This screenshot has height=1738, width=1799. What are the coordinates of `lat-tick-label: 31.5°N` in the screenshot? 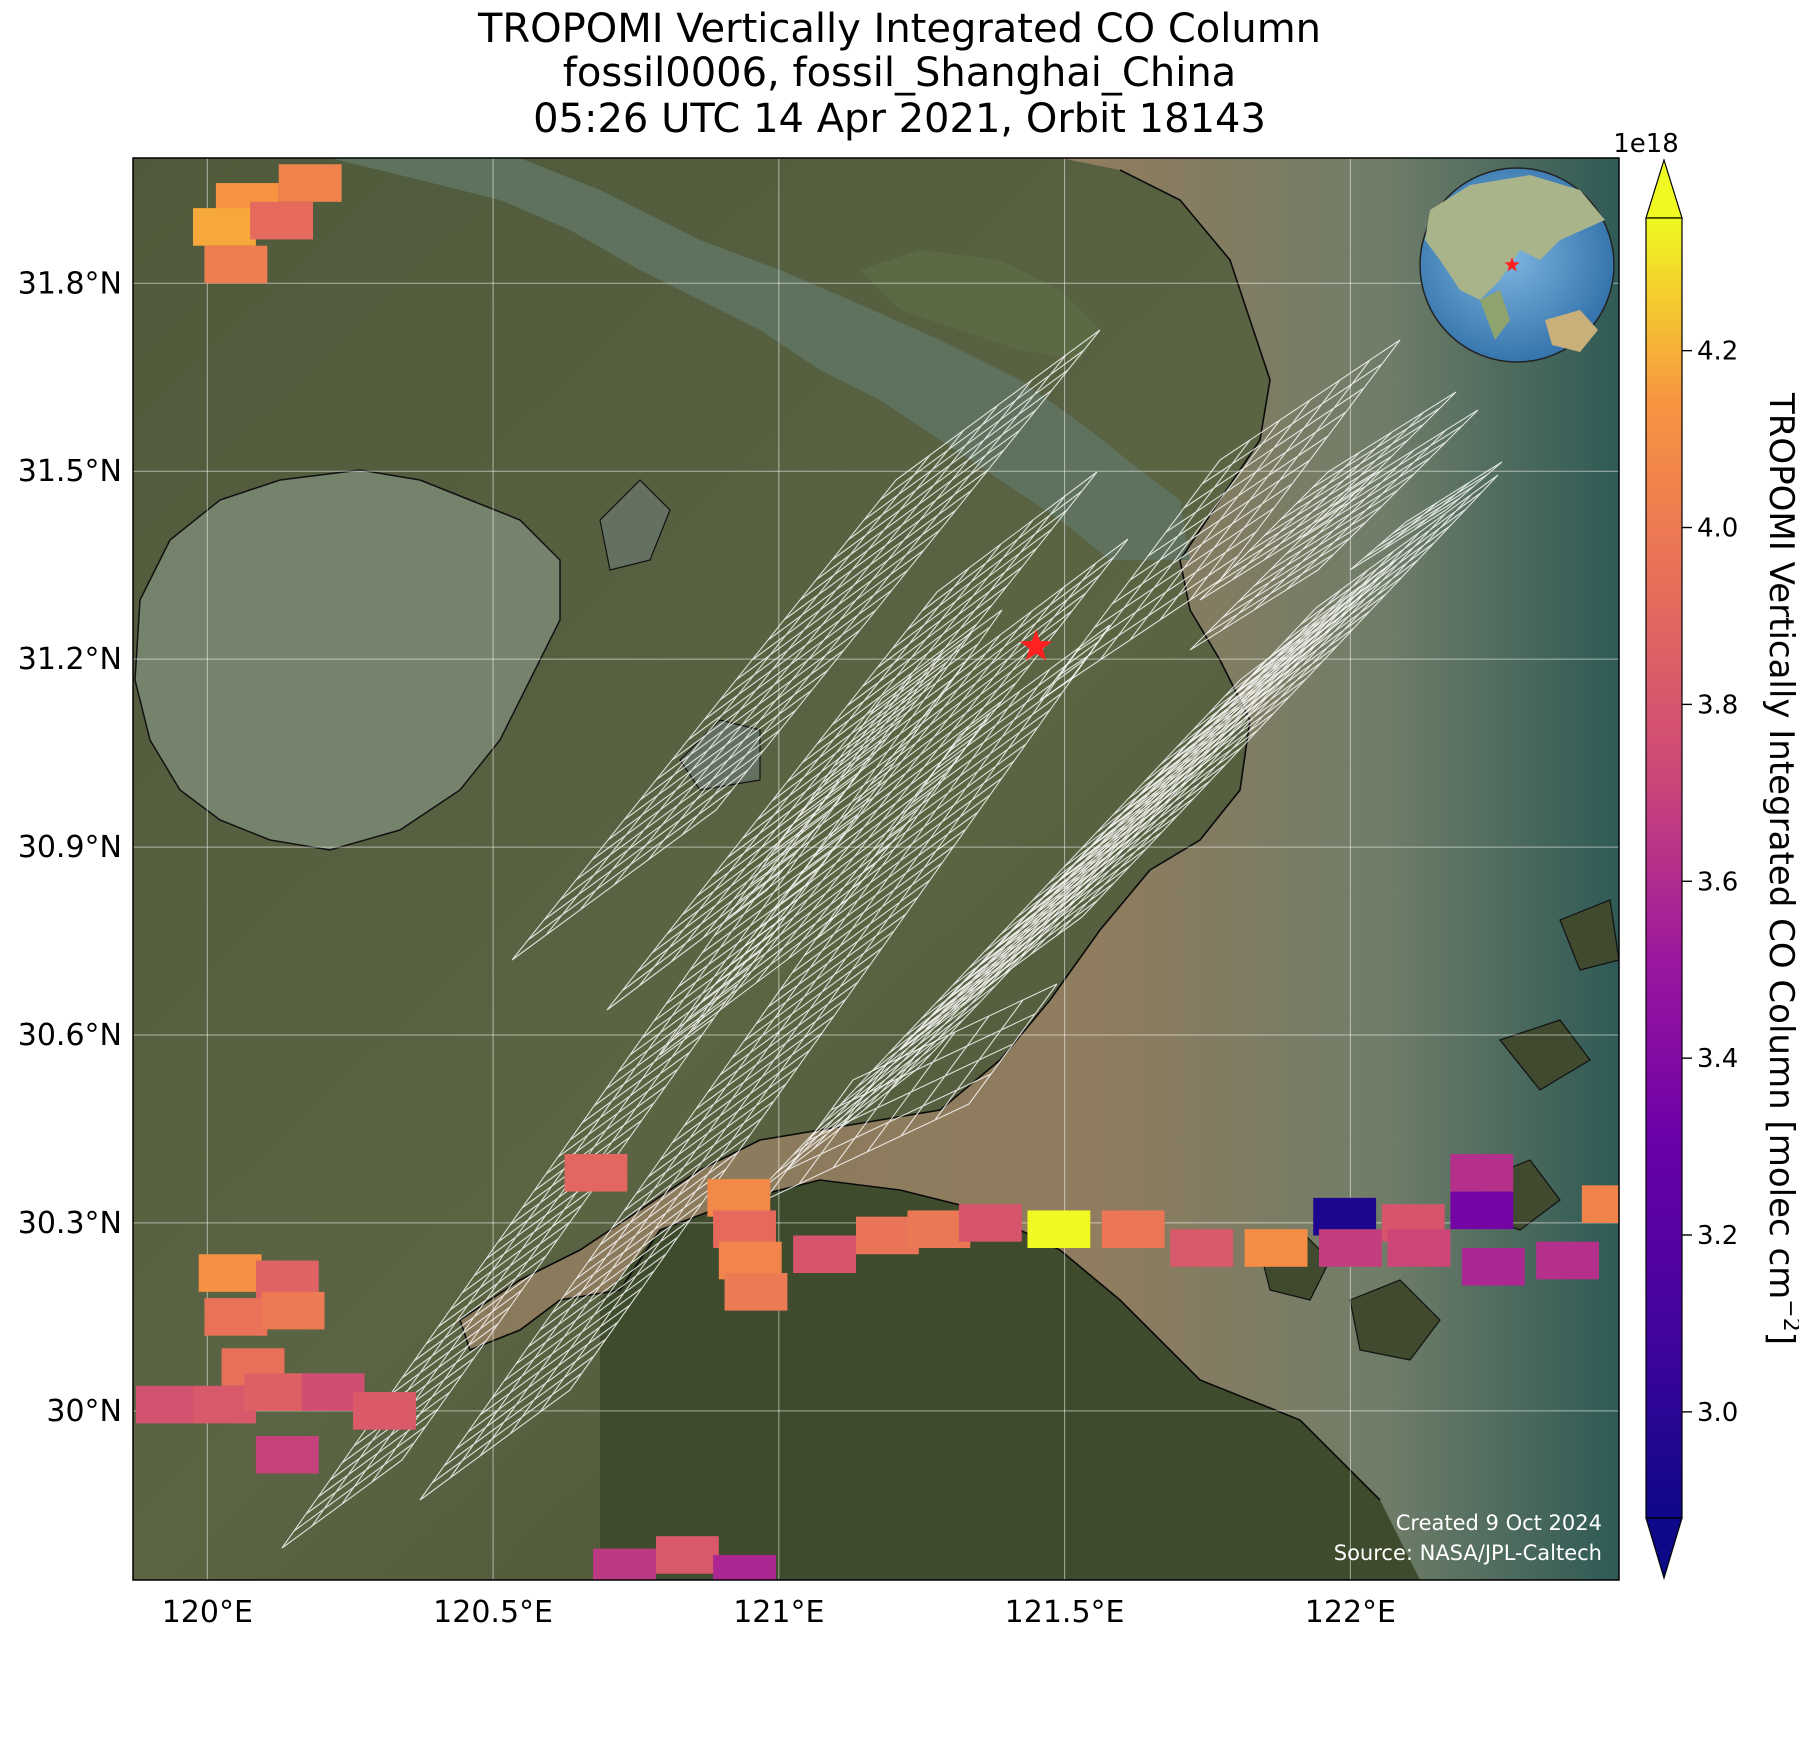 It's located at (70, 471).